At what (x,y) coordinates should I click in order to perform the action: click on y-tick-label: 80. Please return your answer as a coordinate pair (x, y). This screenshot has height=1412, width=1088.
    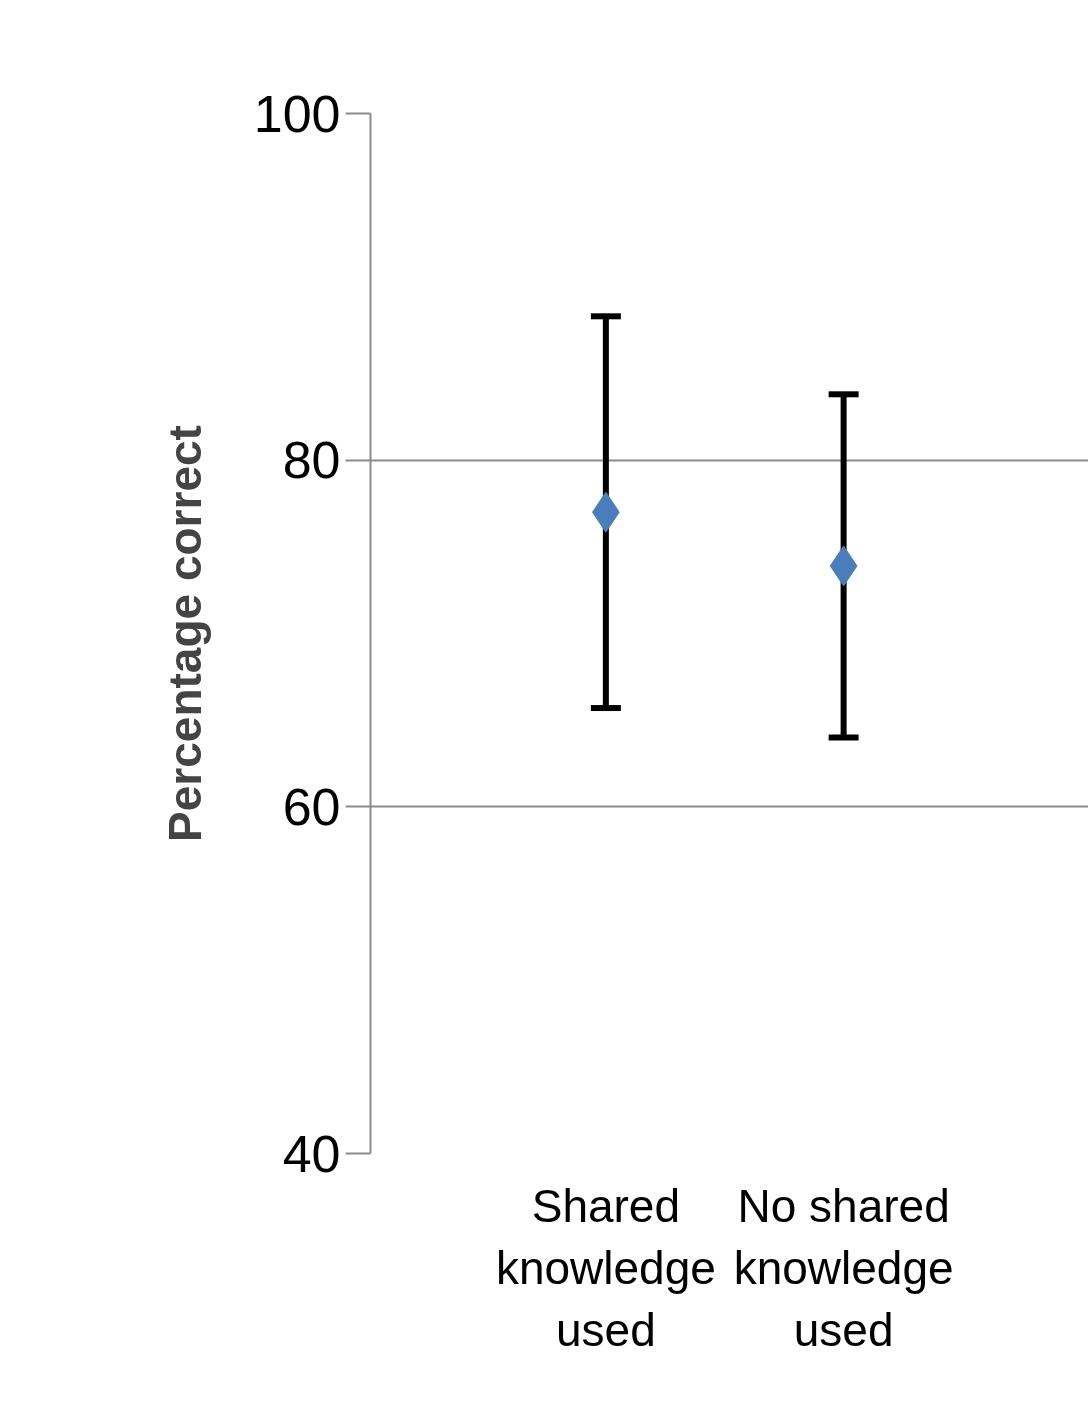
    Looking at the image, I should click on (311, 460).